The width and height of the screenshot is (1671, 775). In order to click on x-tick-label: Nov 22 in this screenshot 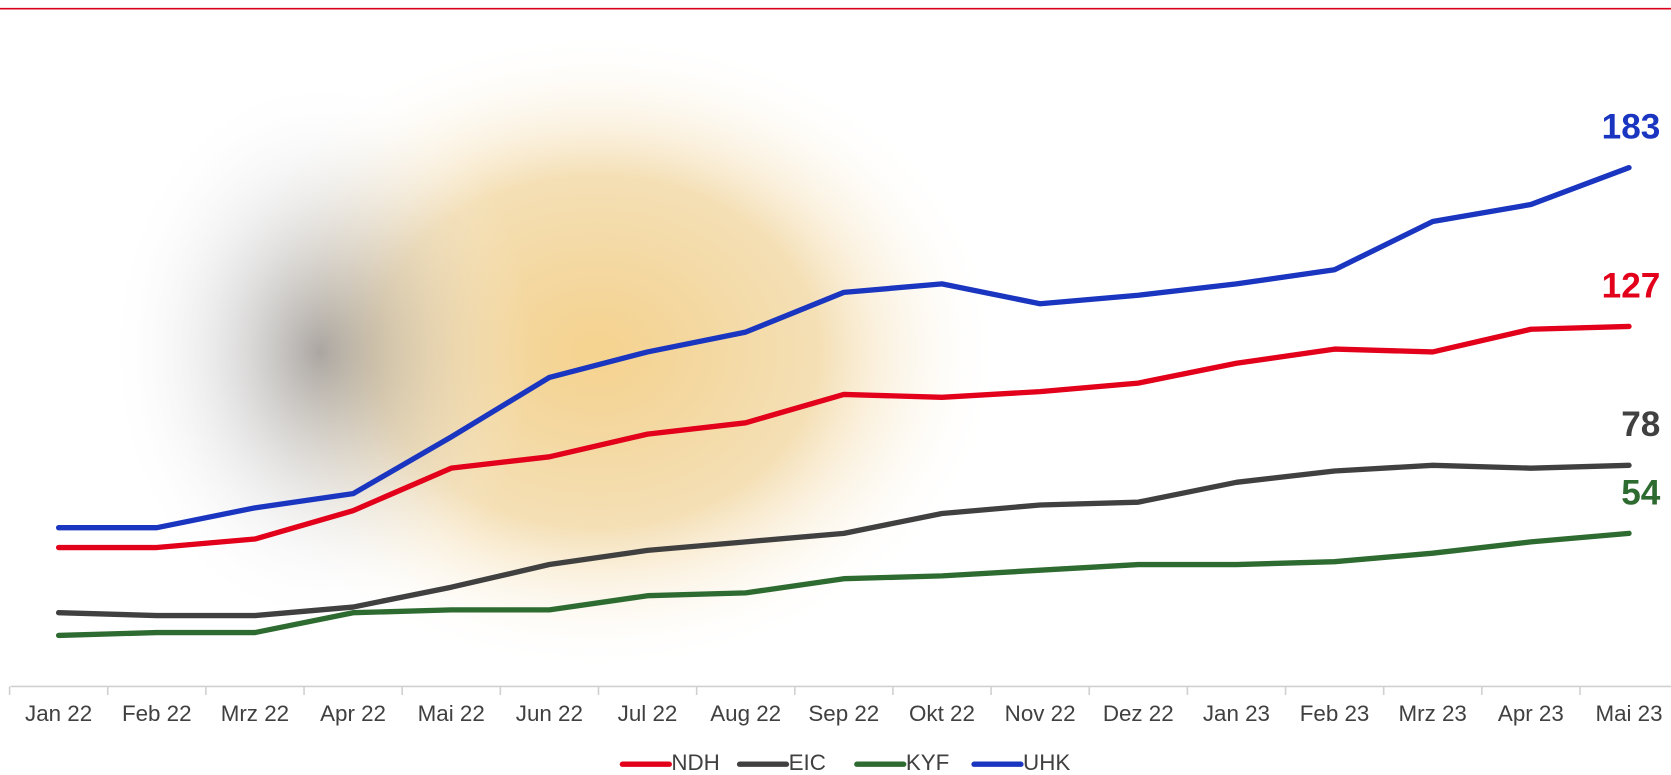, I will do `click(1040, 713)`.